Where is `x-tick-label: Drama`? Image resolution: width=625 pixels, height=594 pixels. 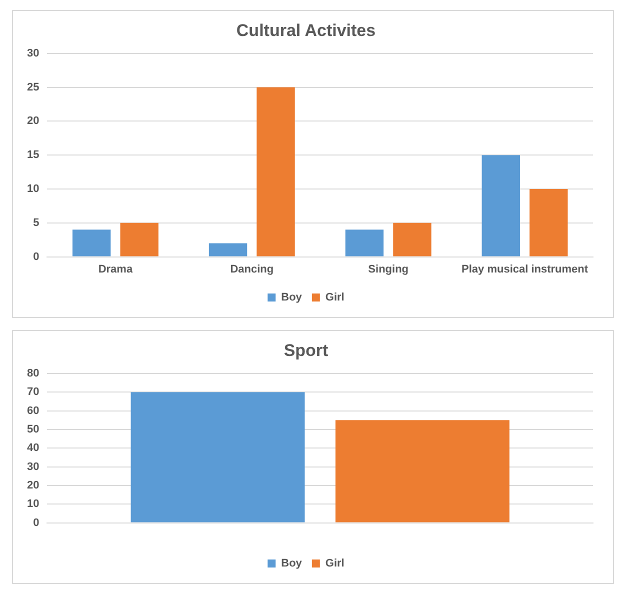 x-tick-label: Drama is located at coordinates (116, 269).